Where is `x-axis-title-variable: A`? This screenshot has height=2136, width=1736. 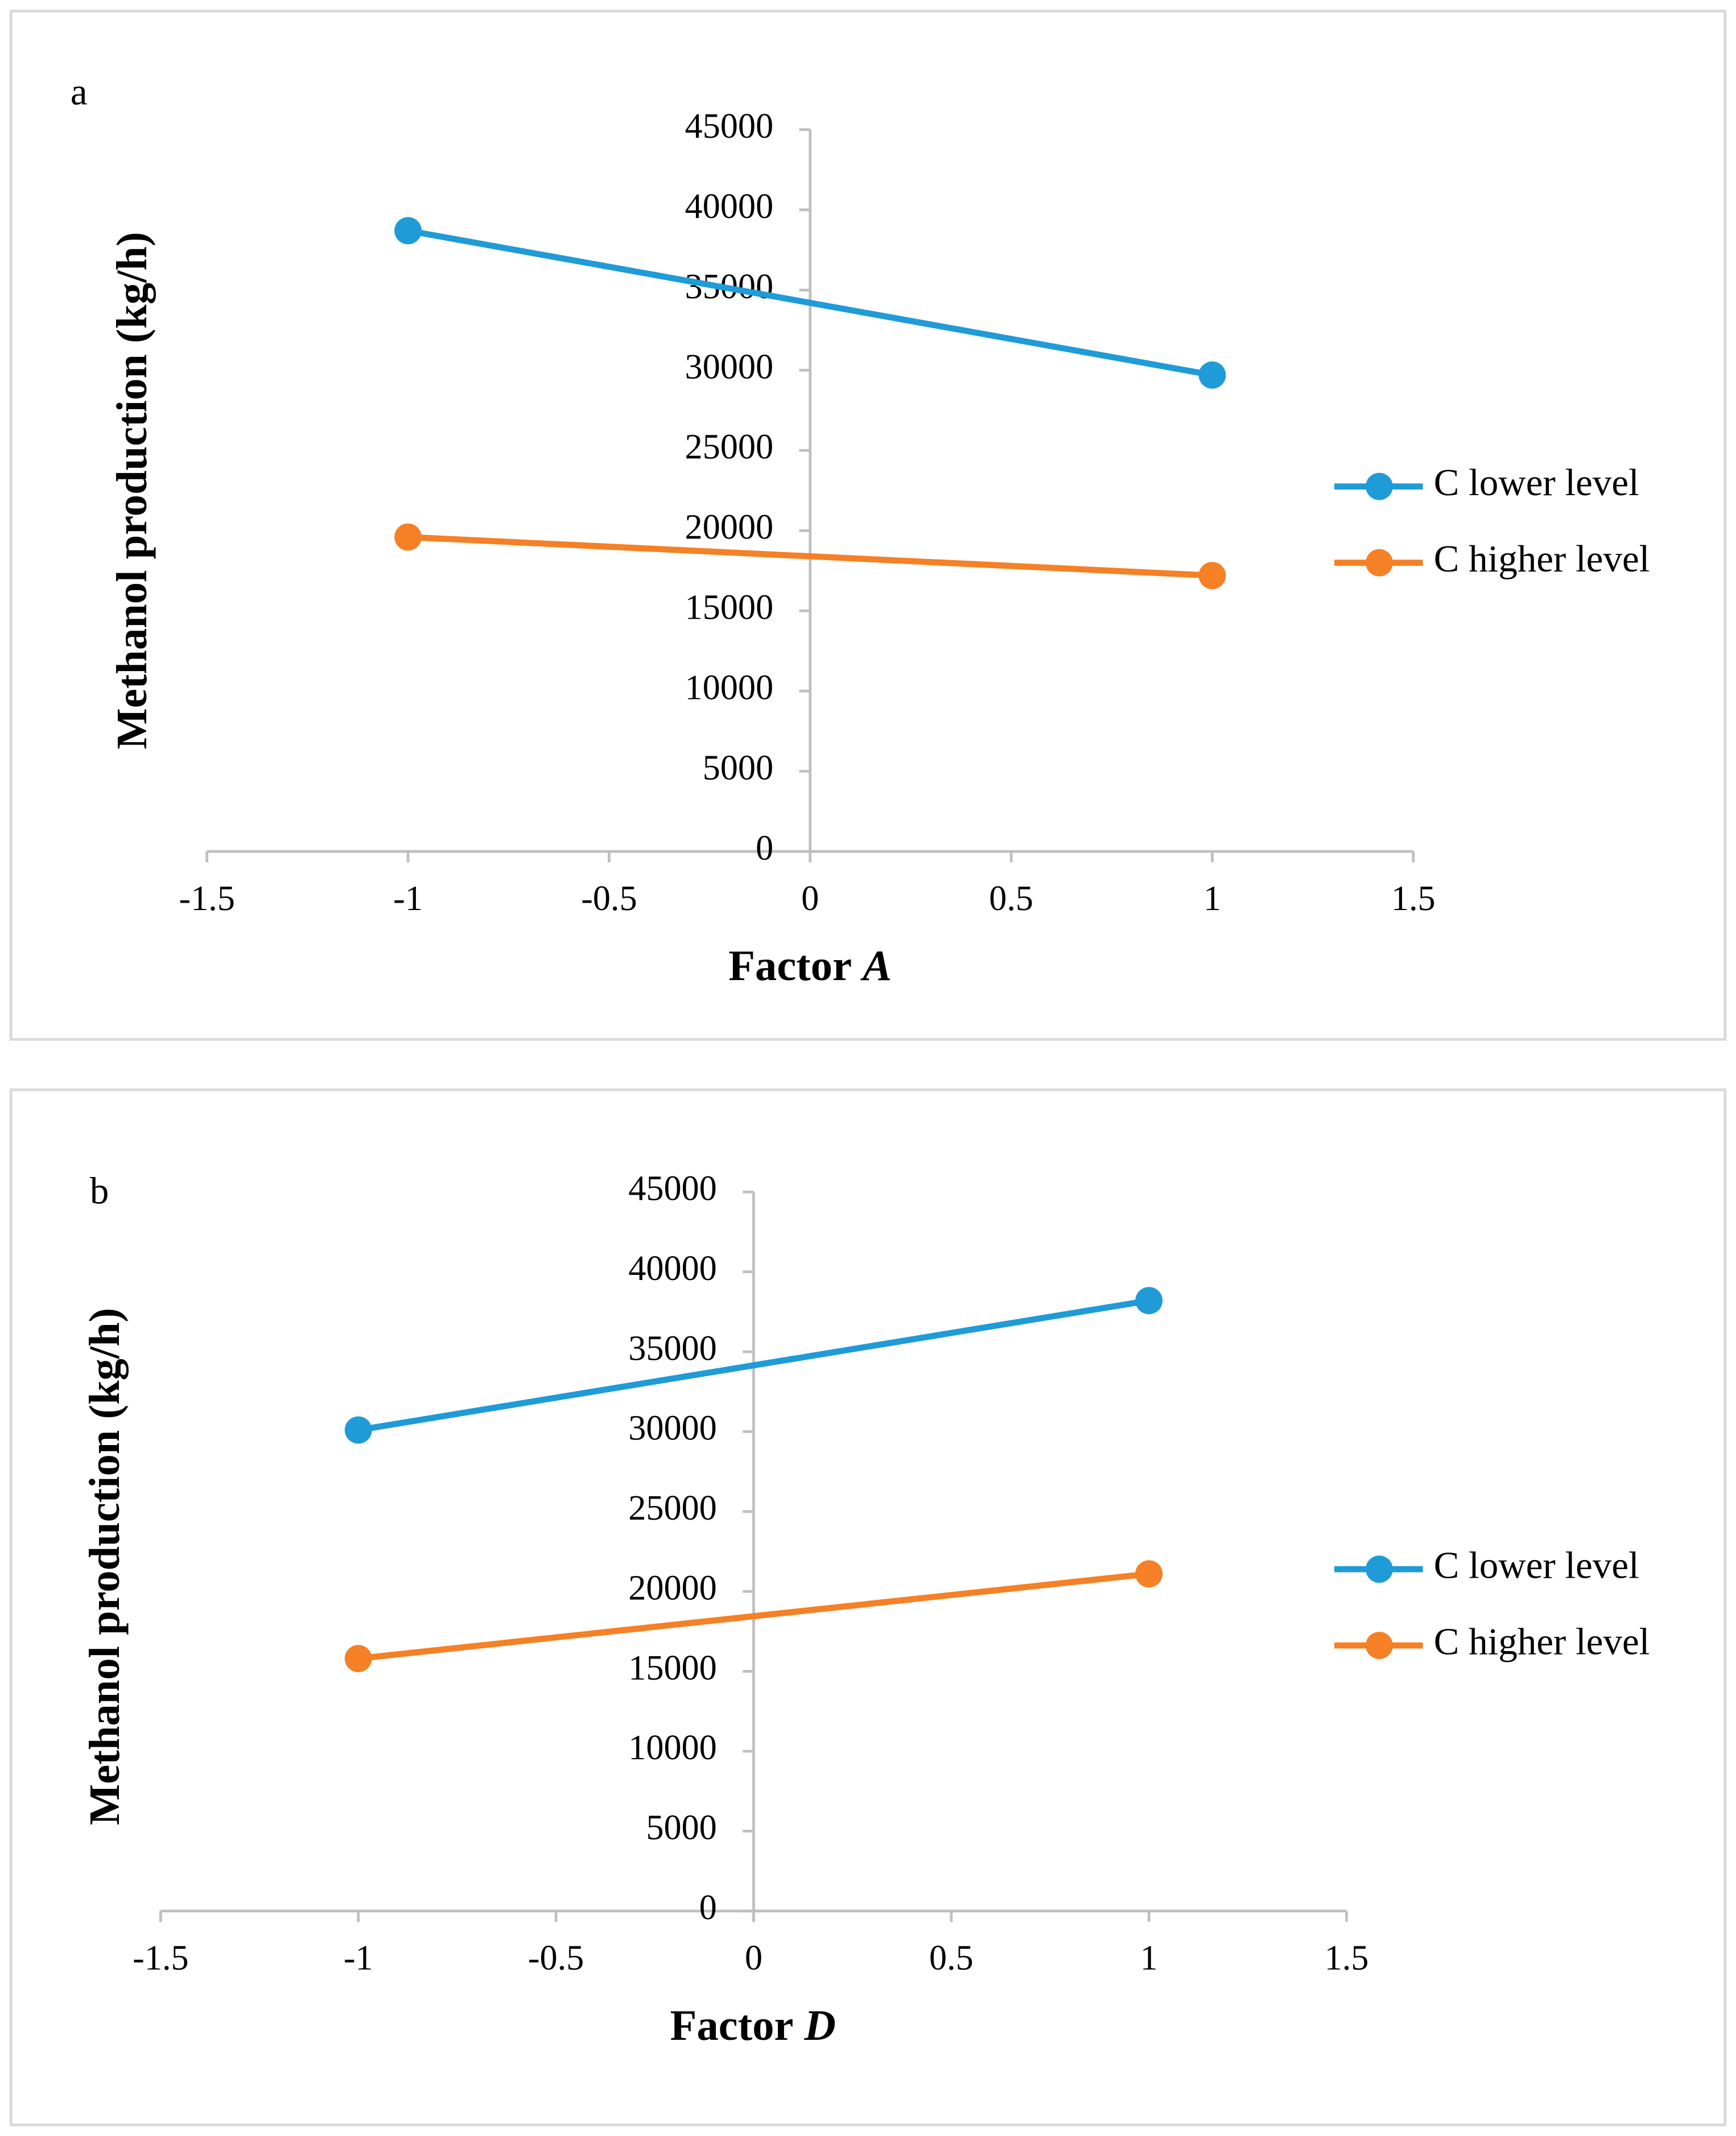
x-axis-title-variable: A is located at coordinates (876, 965).